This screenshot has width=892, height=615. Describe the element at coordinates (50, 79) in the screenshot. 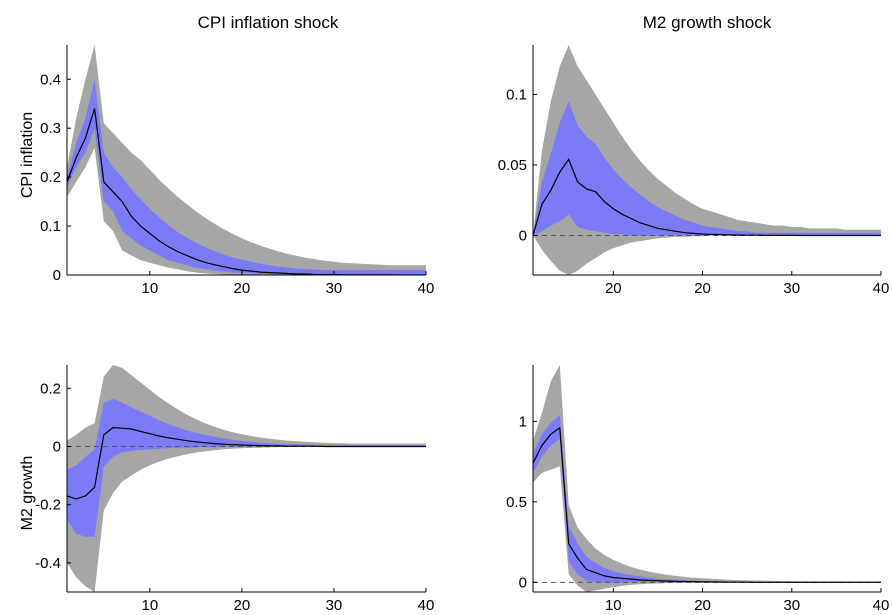

I see `y-tick-label: 0.4` at that location.